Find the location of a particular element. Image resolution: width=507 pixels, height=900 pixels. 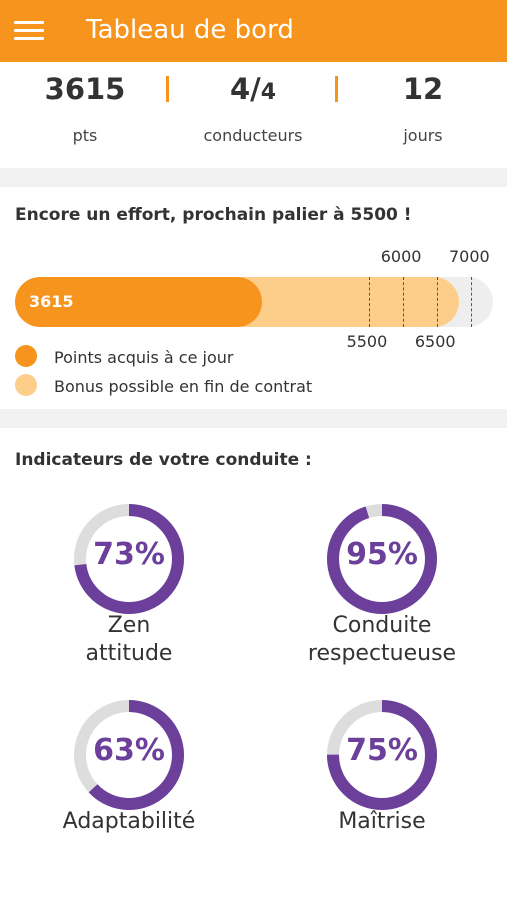

gauge-maitrise: 75% is located at coordinates (382, 755).